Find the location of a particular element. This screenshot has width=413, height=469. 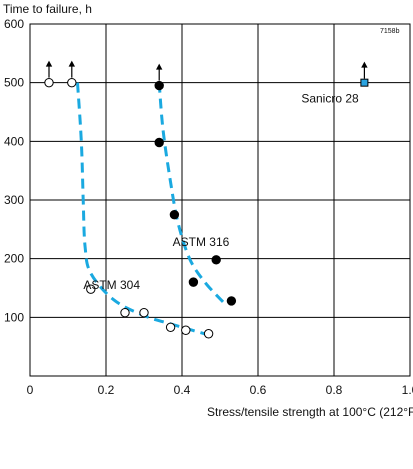

x-axis-label: Stress/tensile strength at 100°C (212°F) is located at coordinates (310, 412).